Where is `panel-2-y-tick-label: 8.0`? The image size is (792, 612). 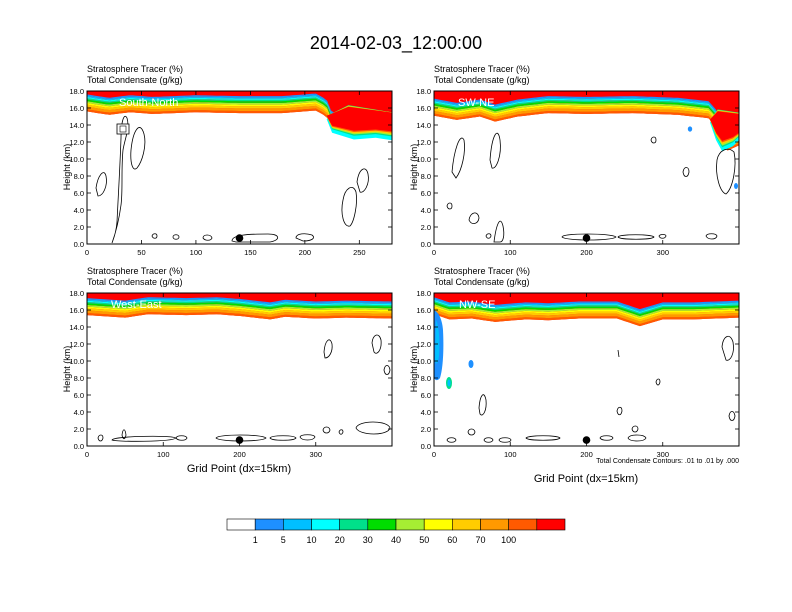 panel-2-y-tick-label: 8.0 is located at coordinates (426, 176).